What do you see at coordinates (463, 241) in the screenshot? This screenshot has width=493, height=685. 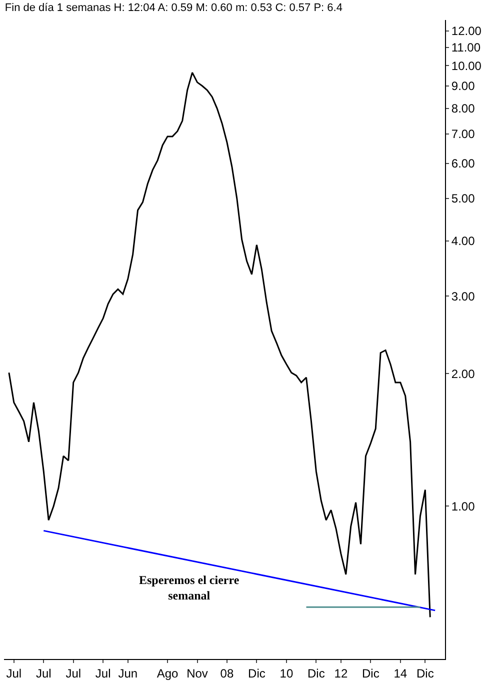 I see `y-tick-label: 4.00` at bounding box center [463, 241].